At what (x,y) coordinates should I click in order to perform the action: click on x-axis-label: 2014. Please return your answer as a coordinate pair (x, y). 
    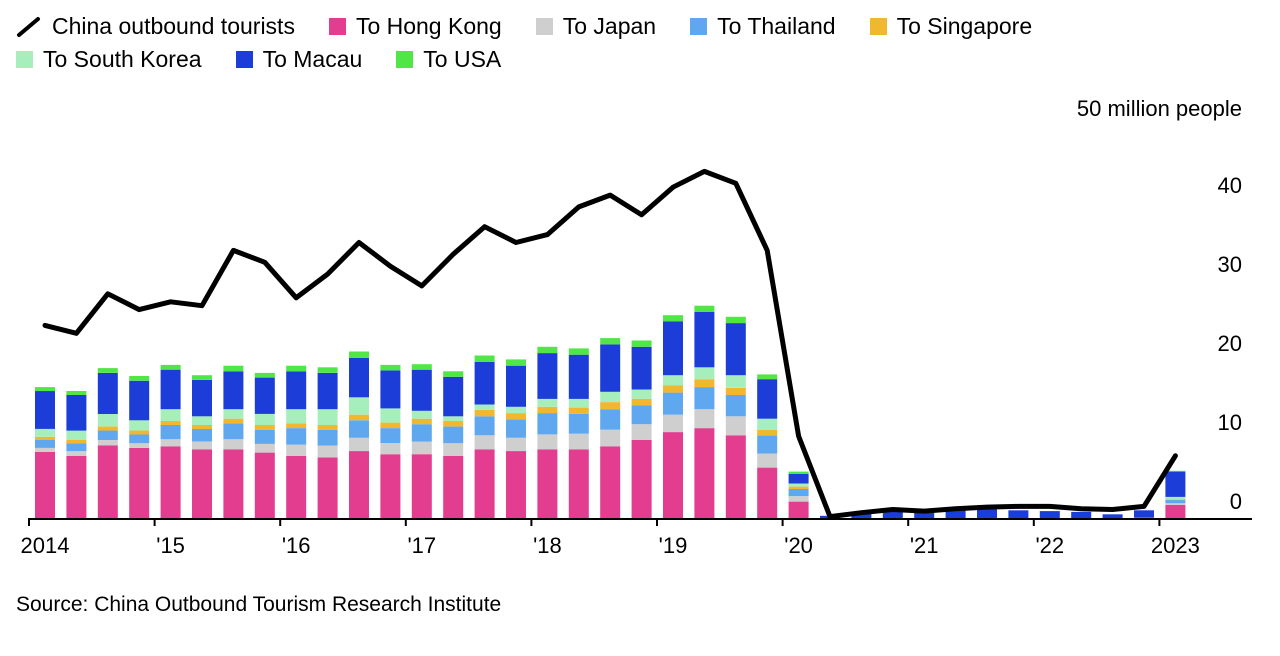
    Looking at the image, I should click on (45, 545).